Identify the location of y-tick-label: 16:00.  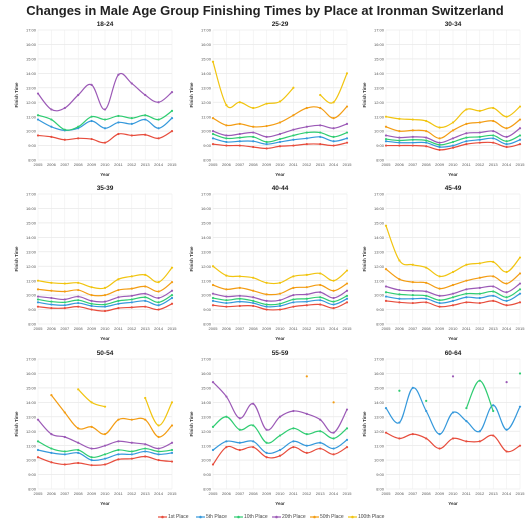
(379, 373).